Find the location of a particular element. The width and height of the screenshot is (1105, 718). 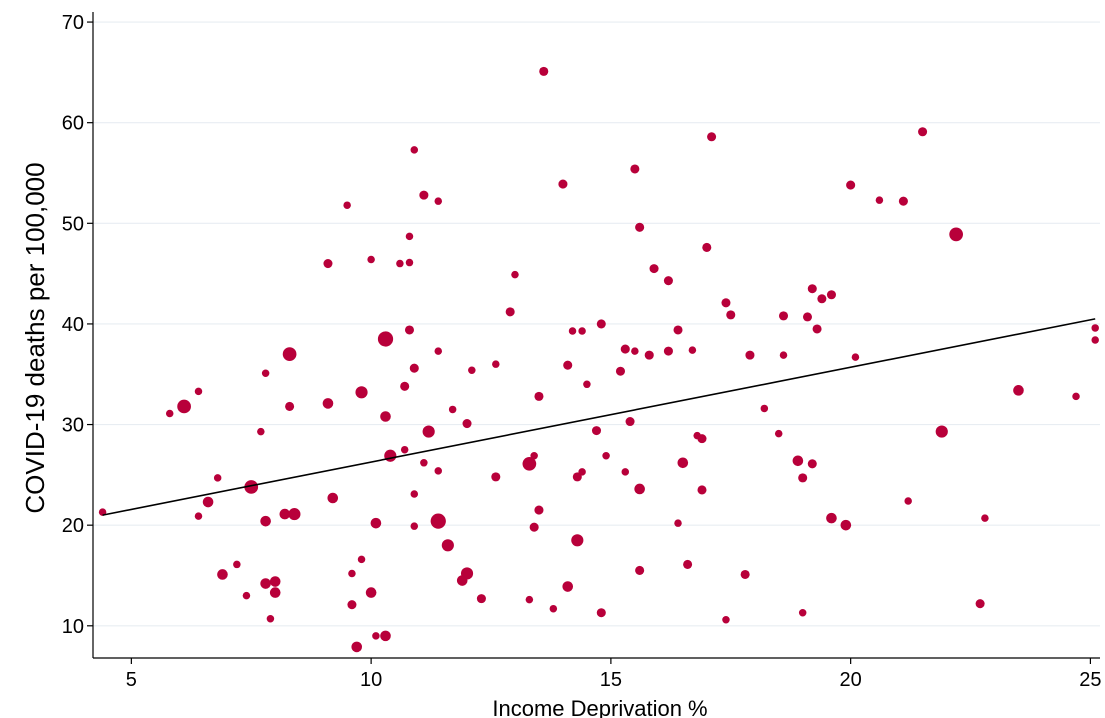

x-tick-label: 15 is located at coordinates (611, 680).